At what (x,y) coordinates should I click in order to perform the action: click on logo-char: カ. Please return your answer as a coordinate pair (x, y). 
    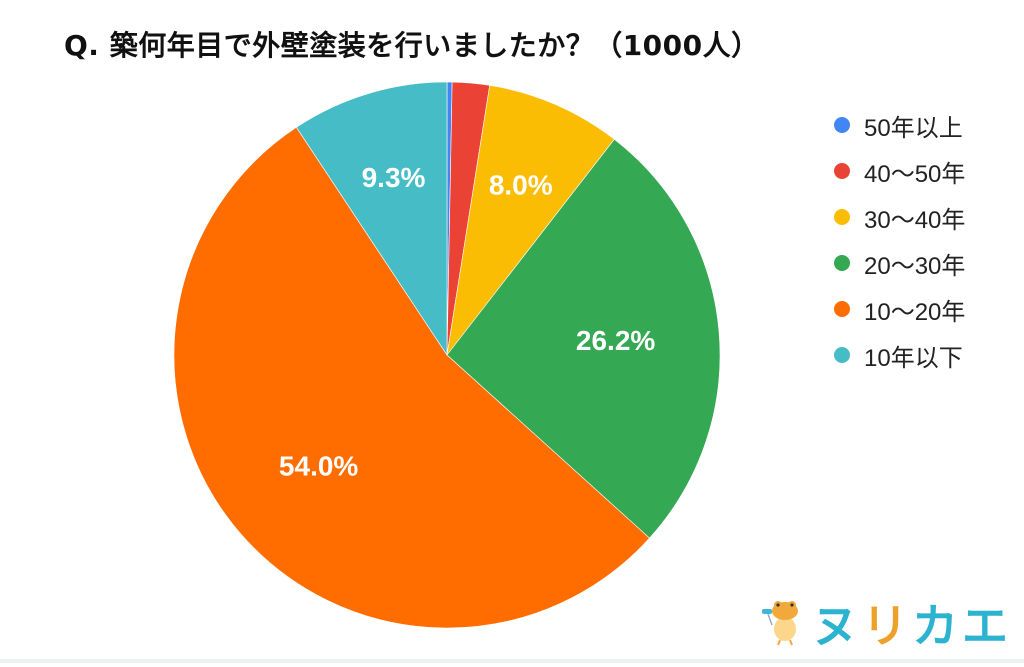
    Looking at the image, I should click on (937, 626).